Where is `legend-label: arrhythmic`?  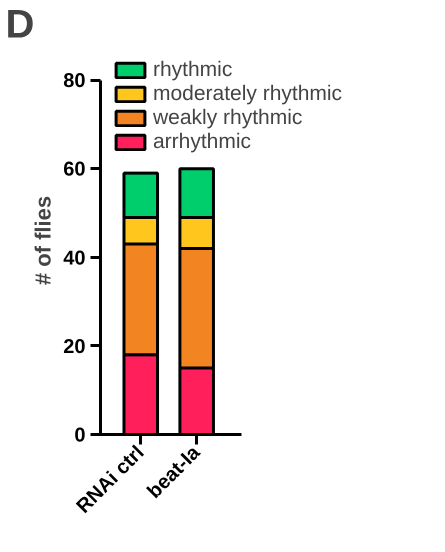
legend-label: arrhythmic is located at coordinates (202, 142).